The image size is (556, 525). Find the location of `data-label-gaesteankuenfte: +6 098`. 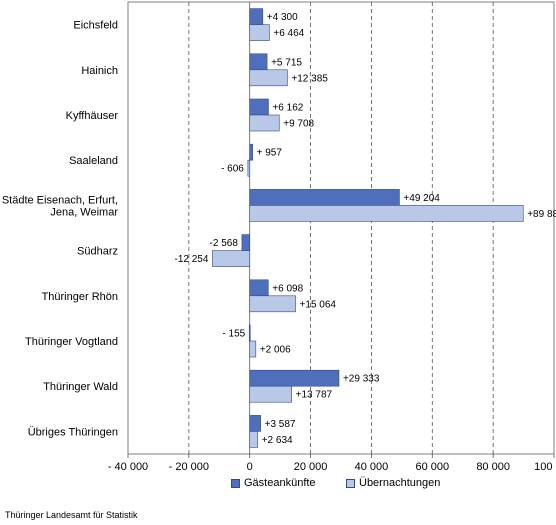

data-label-gaesteankuenfte: +6 098 is located at coordinates (287, 288).